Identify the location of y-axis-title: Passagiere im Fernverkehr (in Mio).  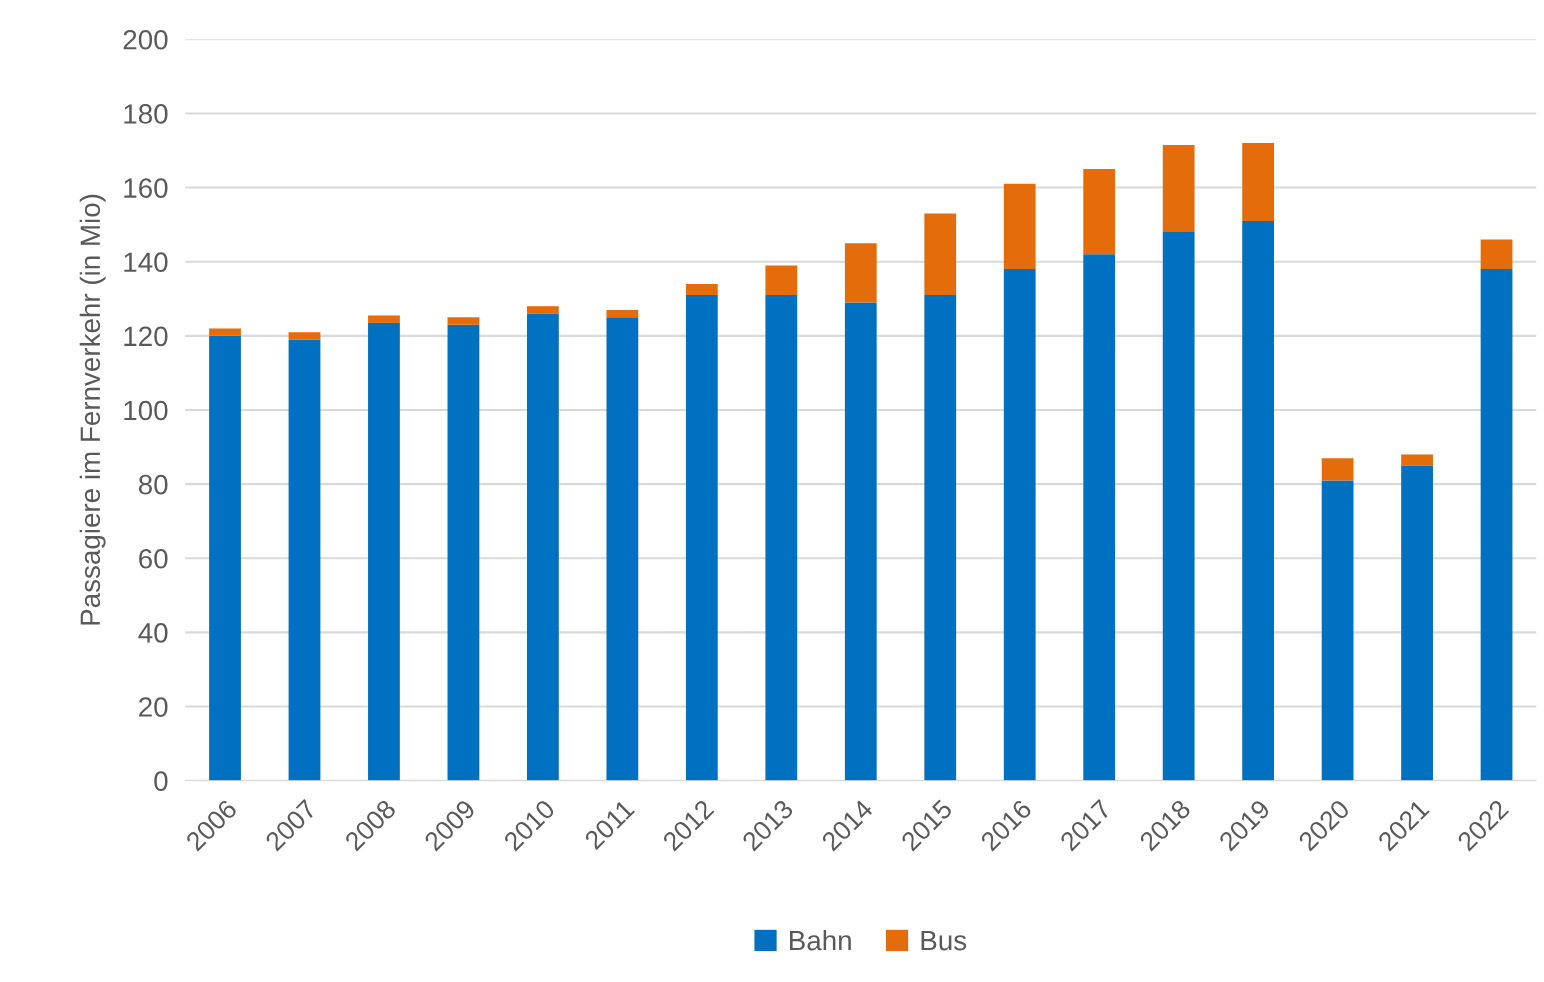
(92, 409).